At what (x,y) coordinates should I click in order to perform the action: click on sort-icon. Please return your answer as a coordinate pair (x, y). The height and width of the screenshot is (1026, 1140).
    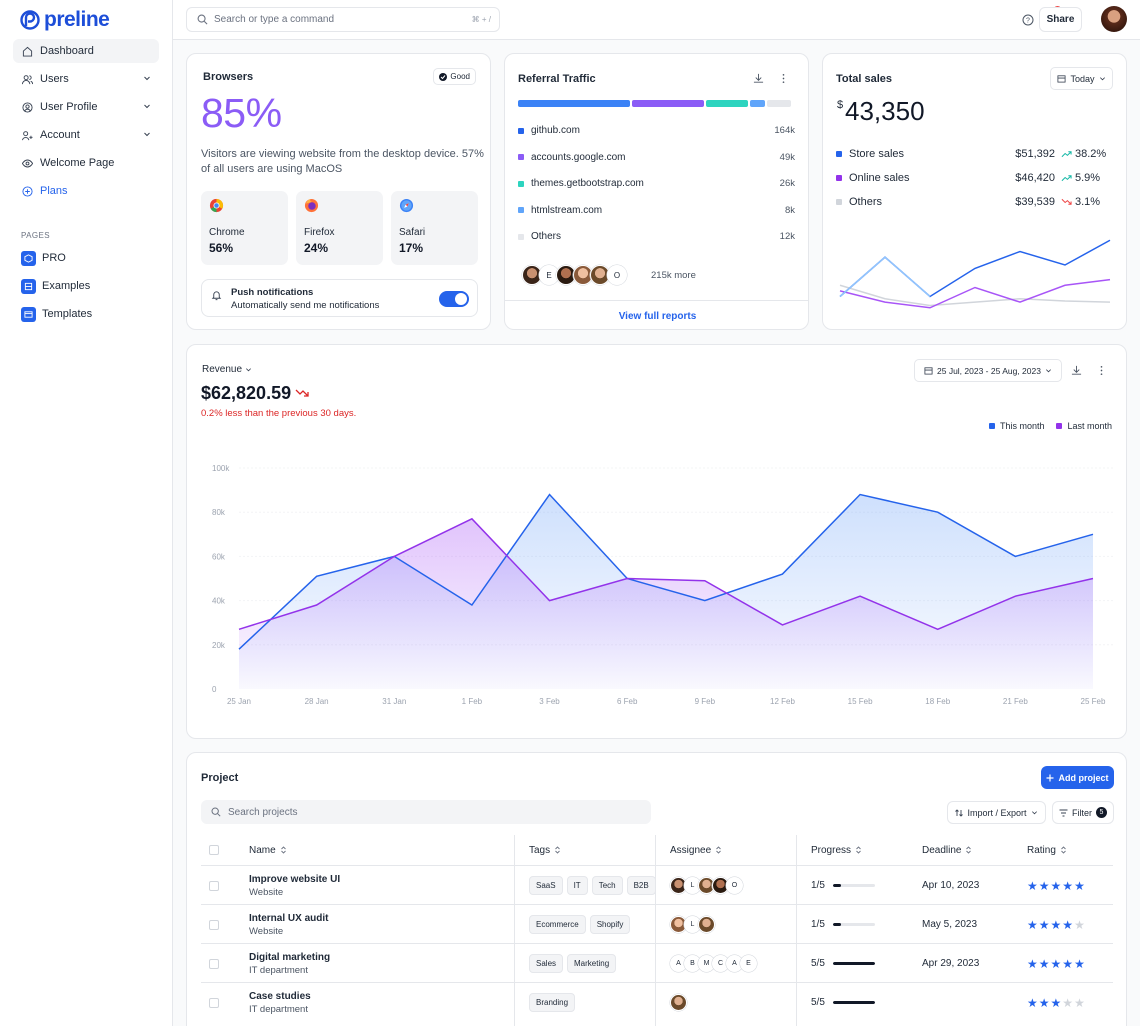
    Looking at the image, I should click on (858, 850).